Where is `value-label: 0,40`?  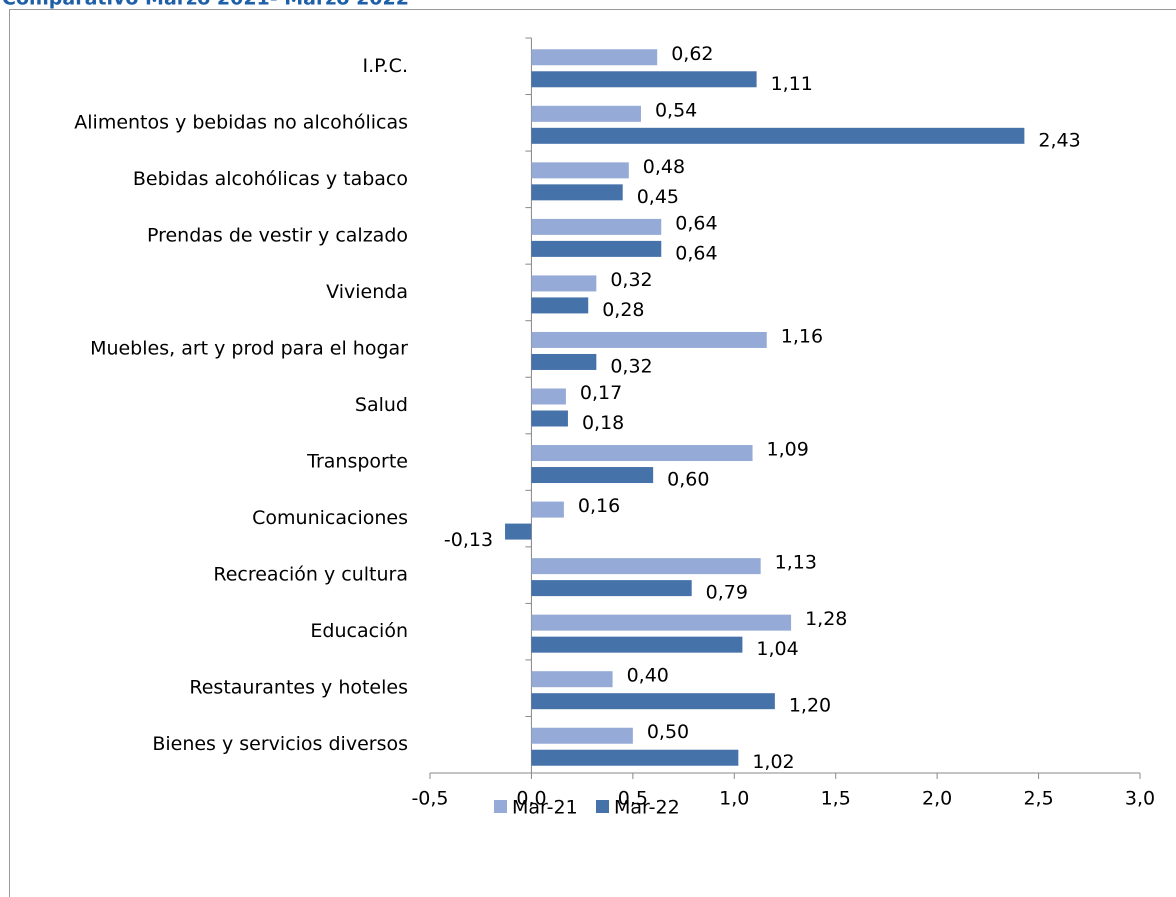 value-label: 0,40 is located at coordinates (648, 676).